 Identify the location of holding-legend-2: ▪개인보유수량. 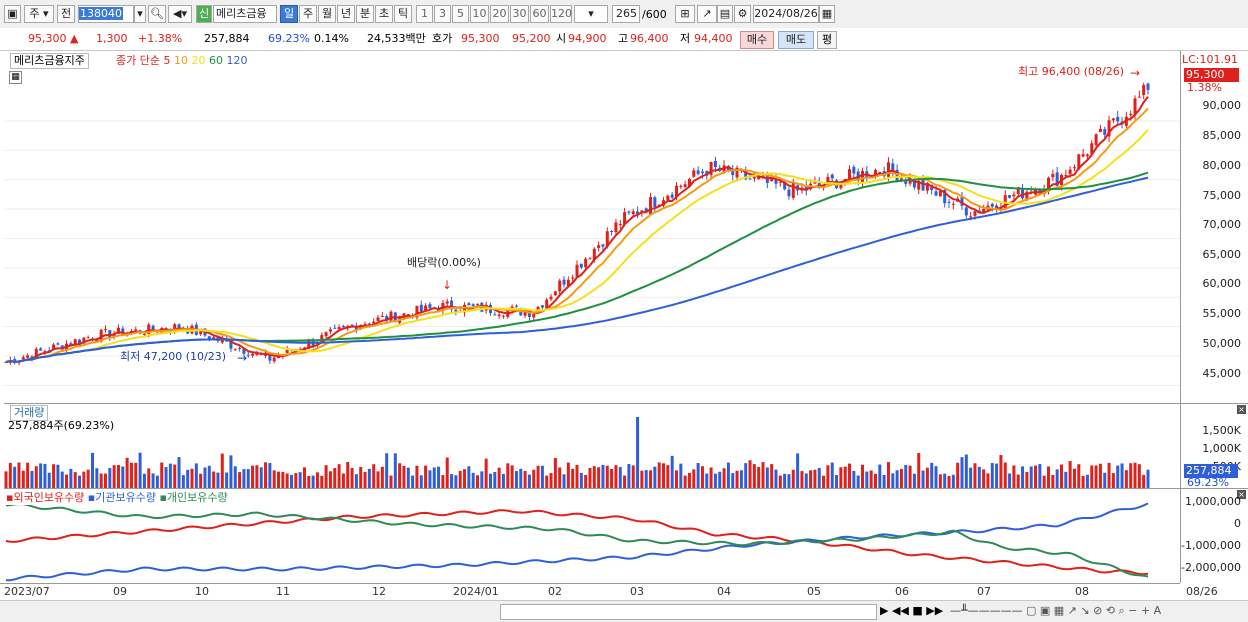
(193, 497).